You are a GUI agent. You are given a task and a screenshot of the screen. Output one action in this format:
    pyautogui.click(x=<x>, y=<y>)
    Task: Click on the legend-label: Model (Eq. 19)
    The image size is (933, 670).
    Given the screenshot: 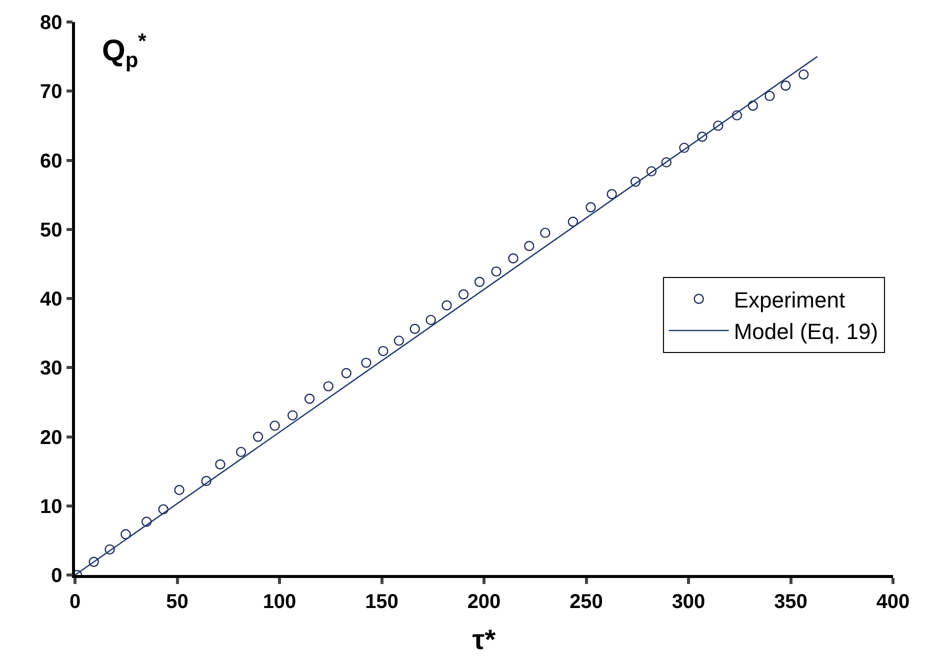 What is the action you would take?
    pyautogui.click(x=806, y=331)
    